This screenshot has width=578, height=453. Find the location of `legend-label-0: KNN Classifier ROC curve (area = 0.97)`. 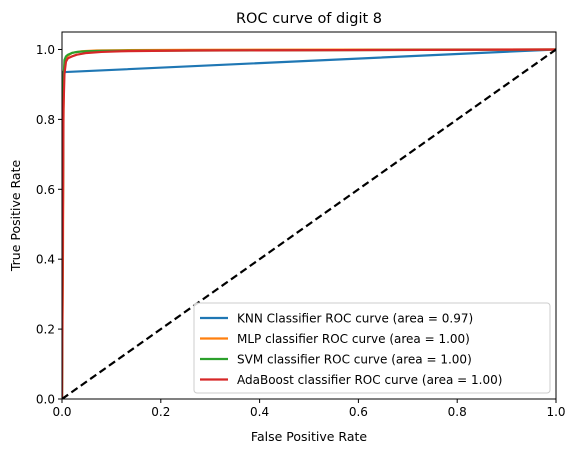

legend-label-0: KNN Classifier ROC curve (area = 0.97) is located at coordinates (355, 319).